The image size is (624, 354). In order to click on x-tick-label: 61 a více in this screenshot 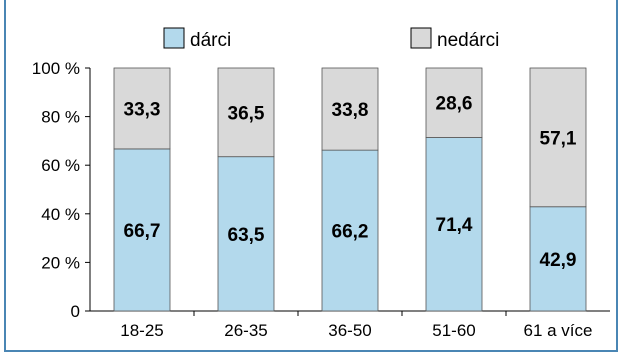, I will do `click(558, 330)`.